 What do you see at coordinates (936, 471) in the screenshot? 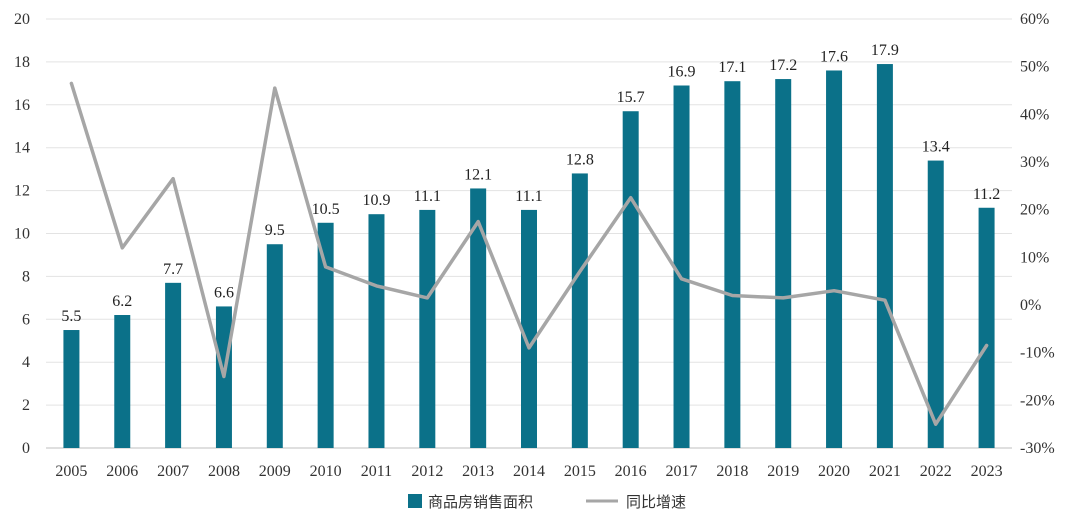
I see `x-tick-2022: 2022` at bounding box center [936, 471].